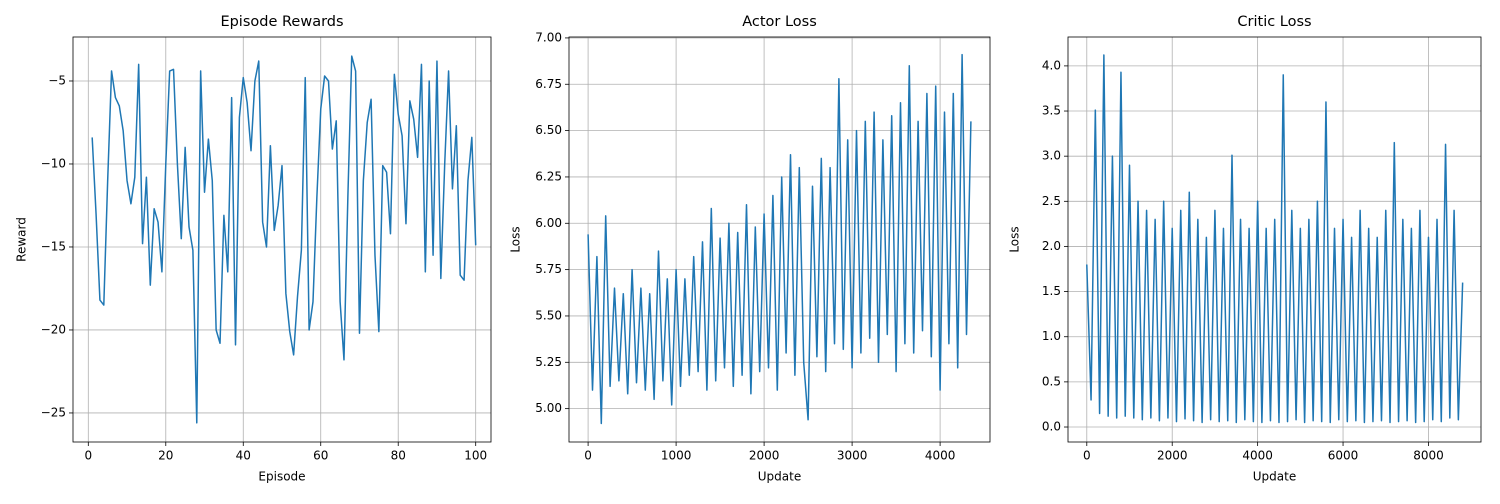 Image resolution: width=1500 pixels, height=504 pixels. I want to click on x-tick-label: 1000, so click(676, 456).